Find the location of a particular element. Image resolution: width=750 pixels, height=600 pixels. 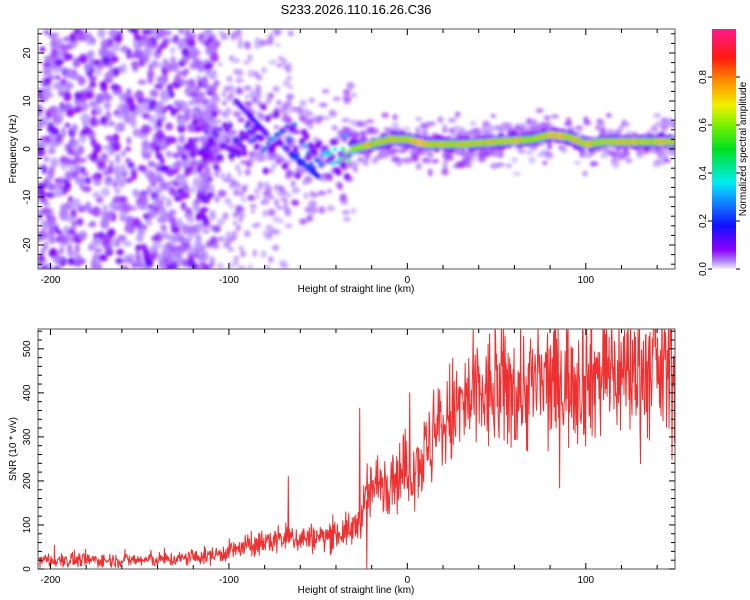

ytick-label: 500 is located at coordinates (27, 348).